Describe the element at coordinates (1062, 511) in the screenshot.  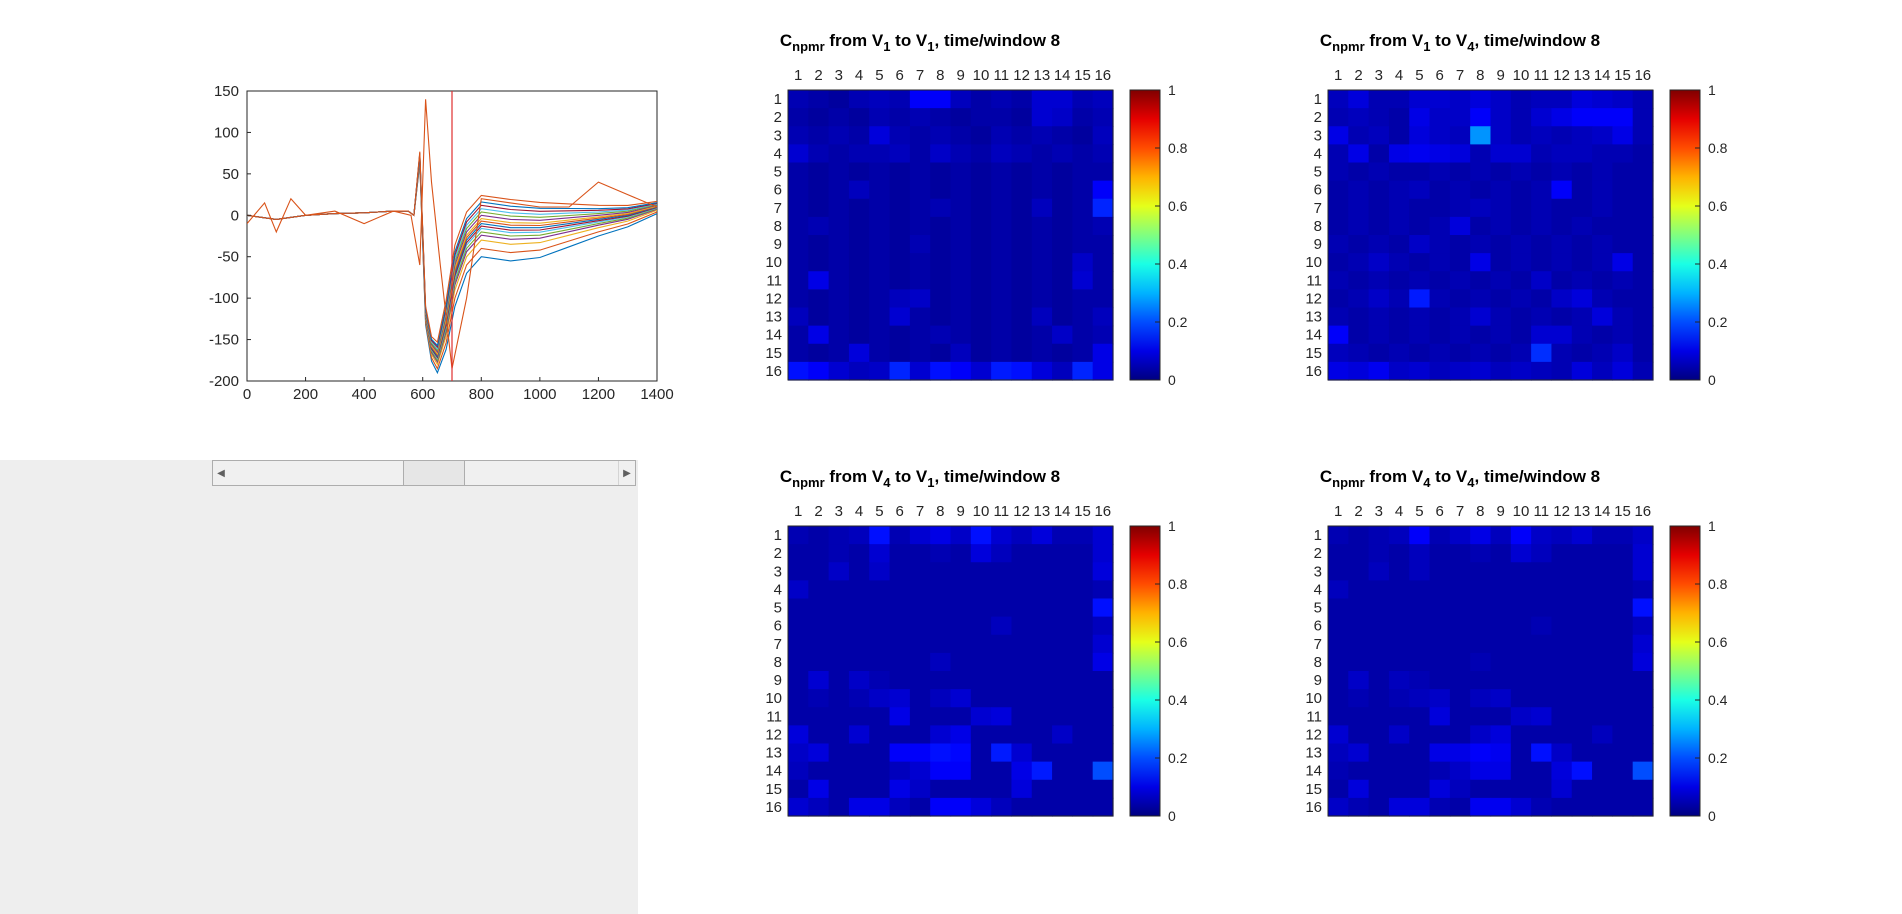
I see `x-tick-label: 14` at that location.